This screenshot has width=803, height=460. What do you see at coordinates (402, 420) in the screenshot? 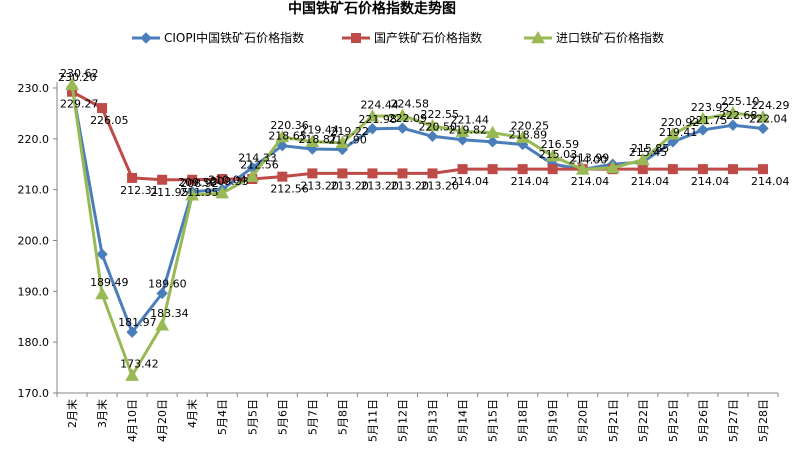
I see `x-tick-label: 5月12日` at bounding box center [402, 420].